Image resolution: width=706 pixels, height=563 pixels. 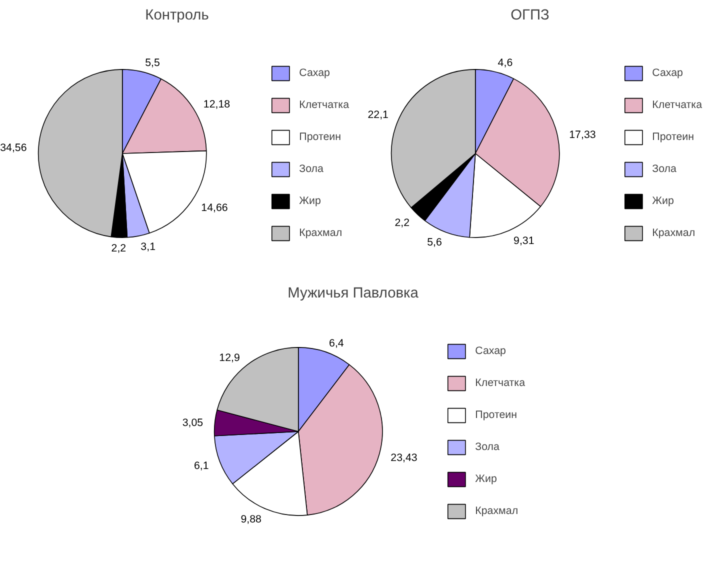 What do you see at coordinates (216, 104) in the screenshot?
I see `data-label: 12,18` at bounding box center [216, 104].